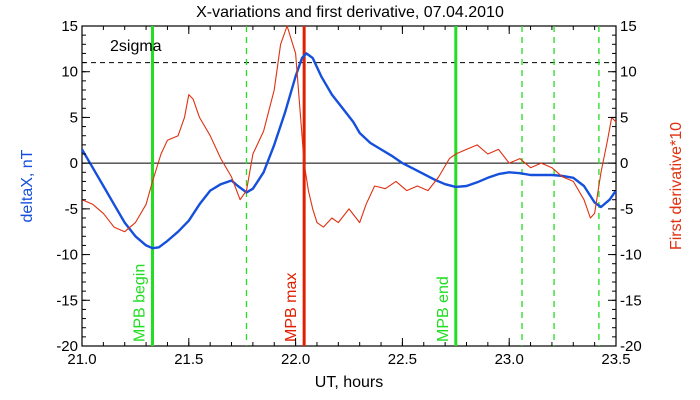  Describe the element at coordinates (81, 359) in the screenshot. I see `x-tick-label: 21.0` at that location.